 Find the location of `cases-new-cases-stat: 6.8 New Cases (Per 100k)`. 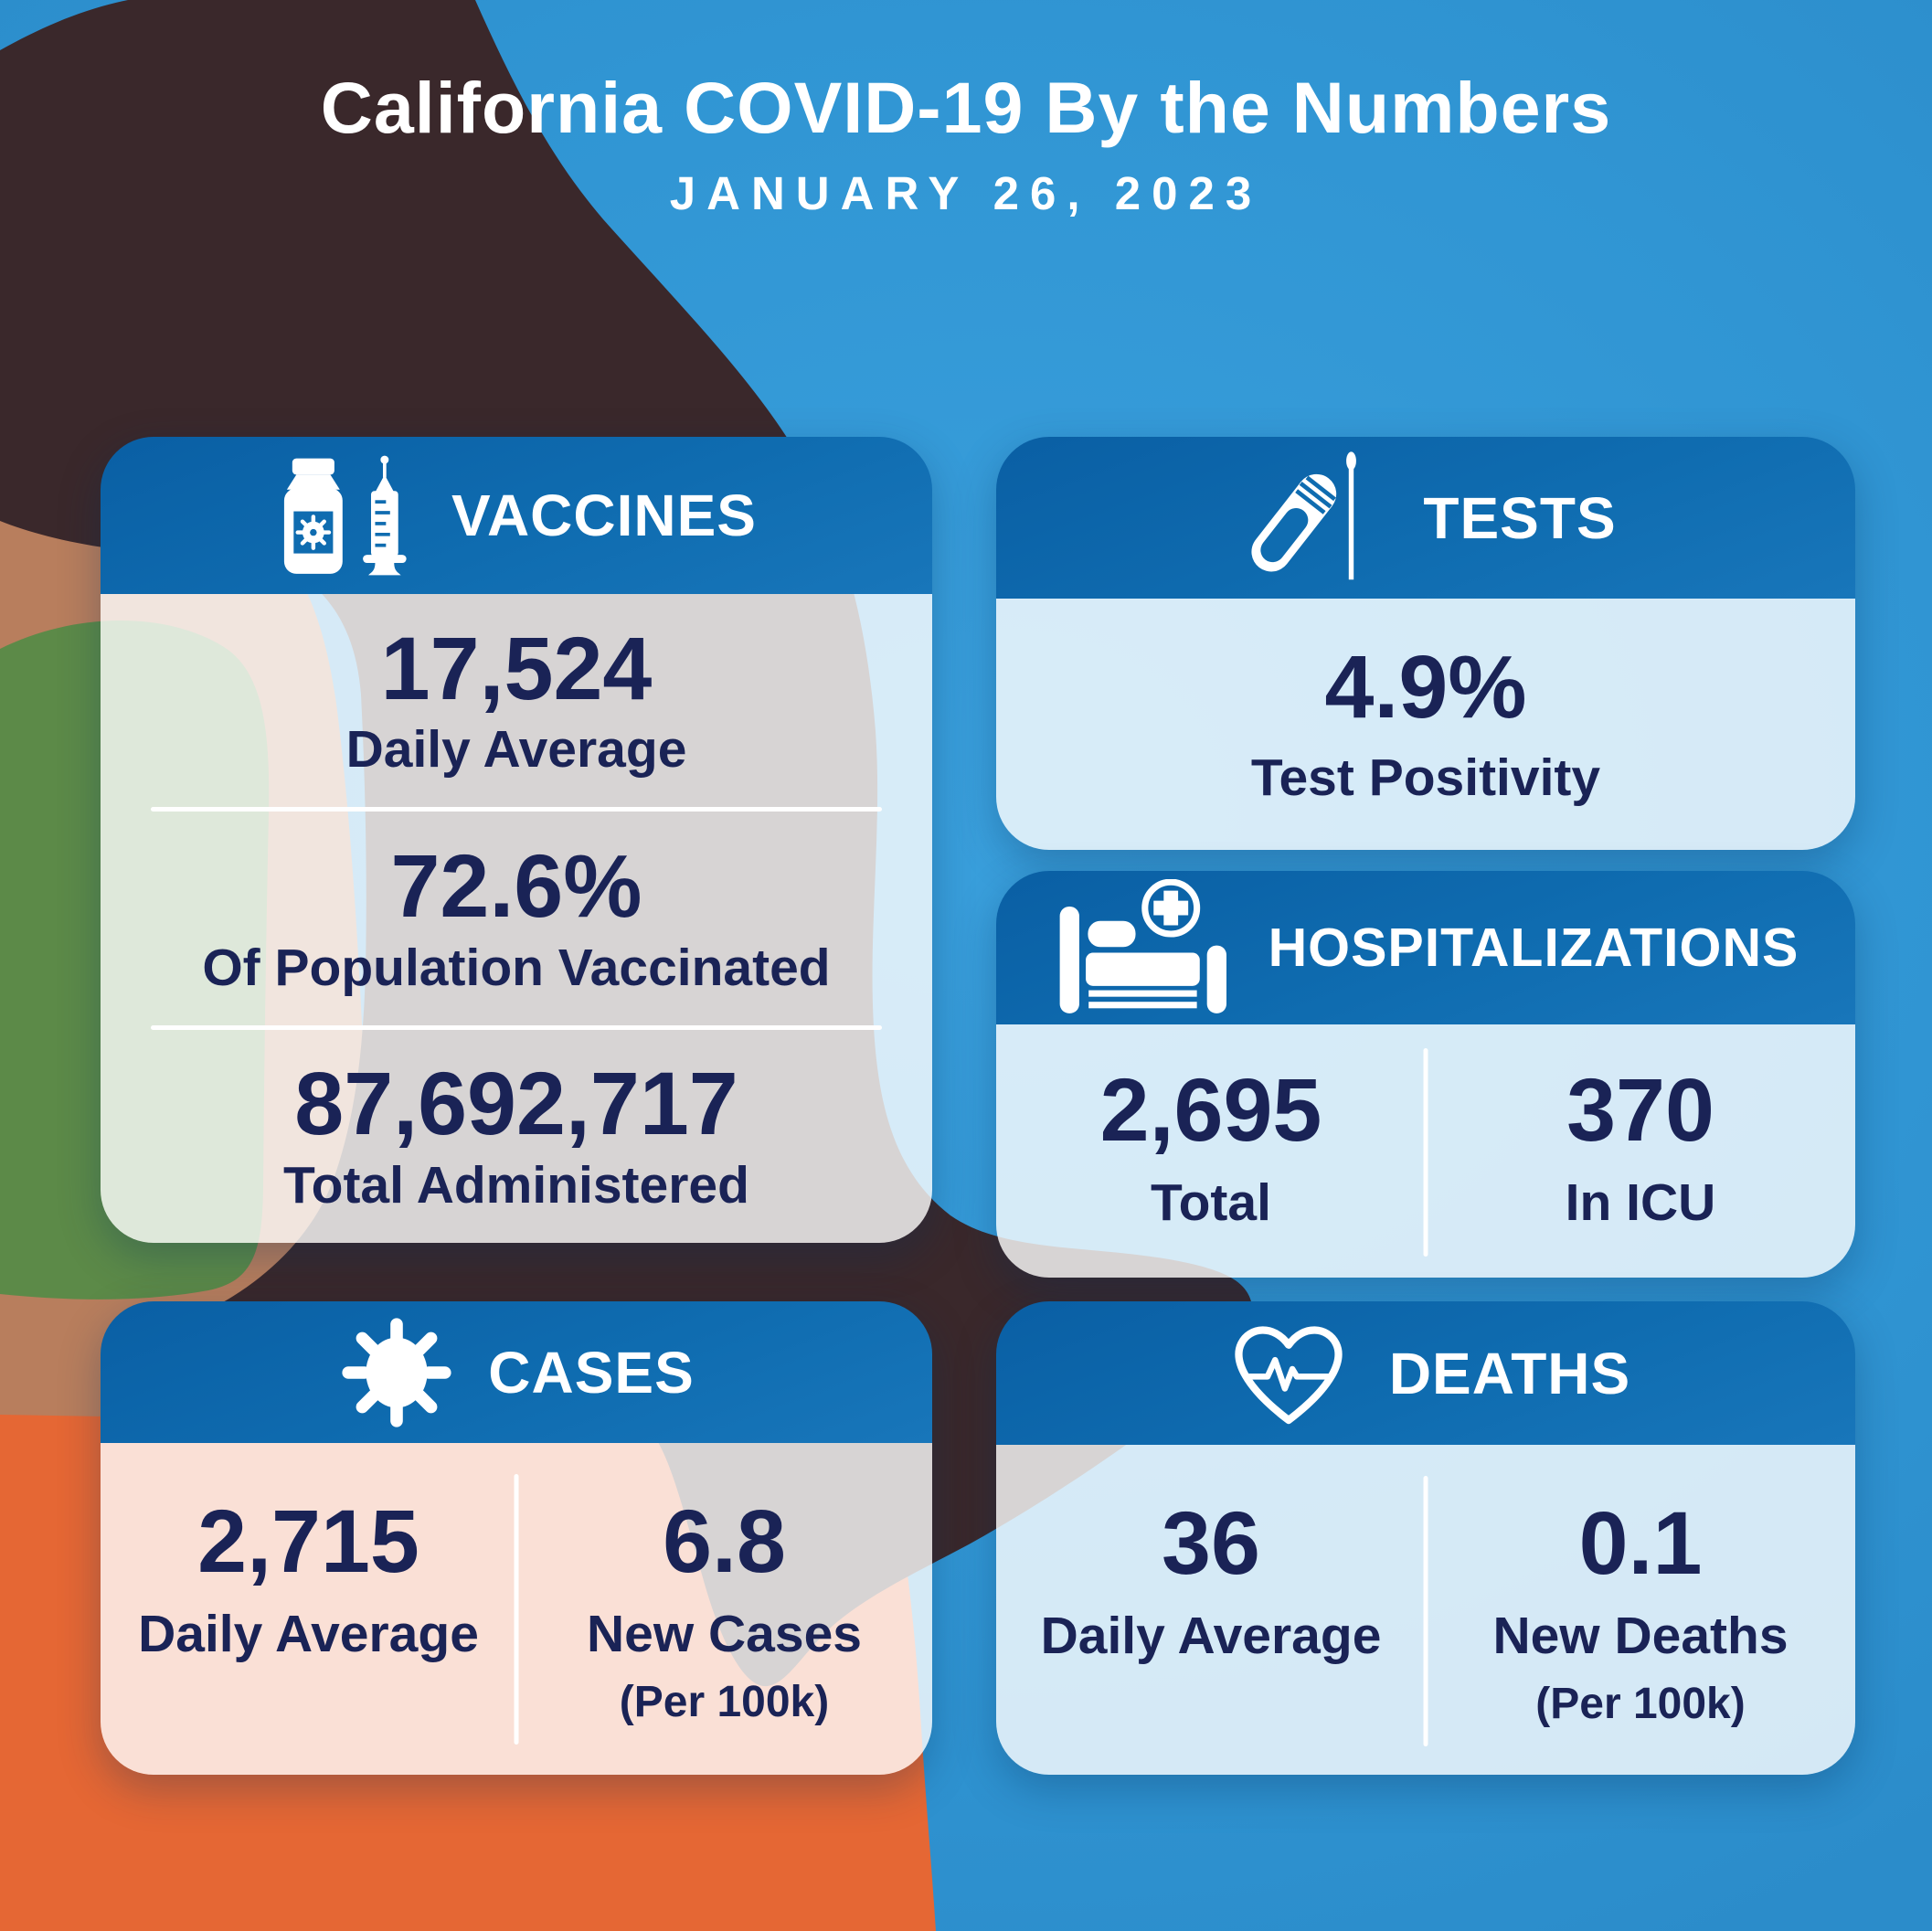

cases-new-cases-stat: 6.8 New Cases (Per 100k) is located at coordinates (724, 1609).